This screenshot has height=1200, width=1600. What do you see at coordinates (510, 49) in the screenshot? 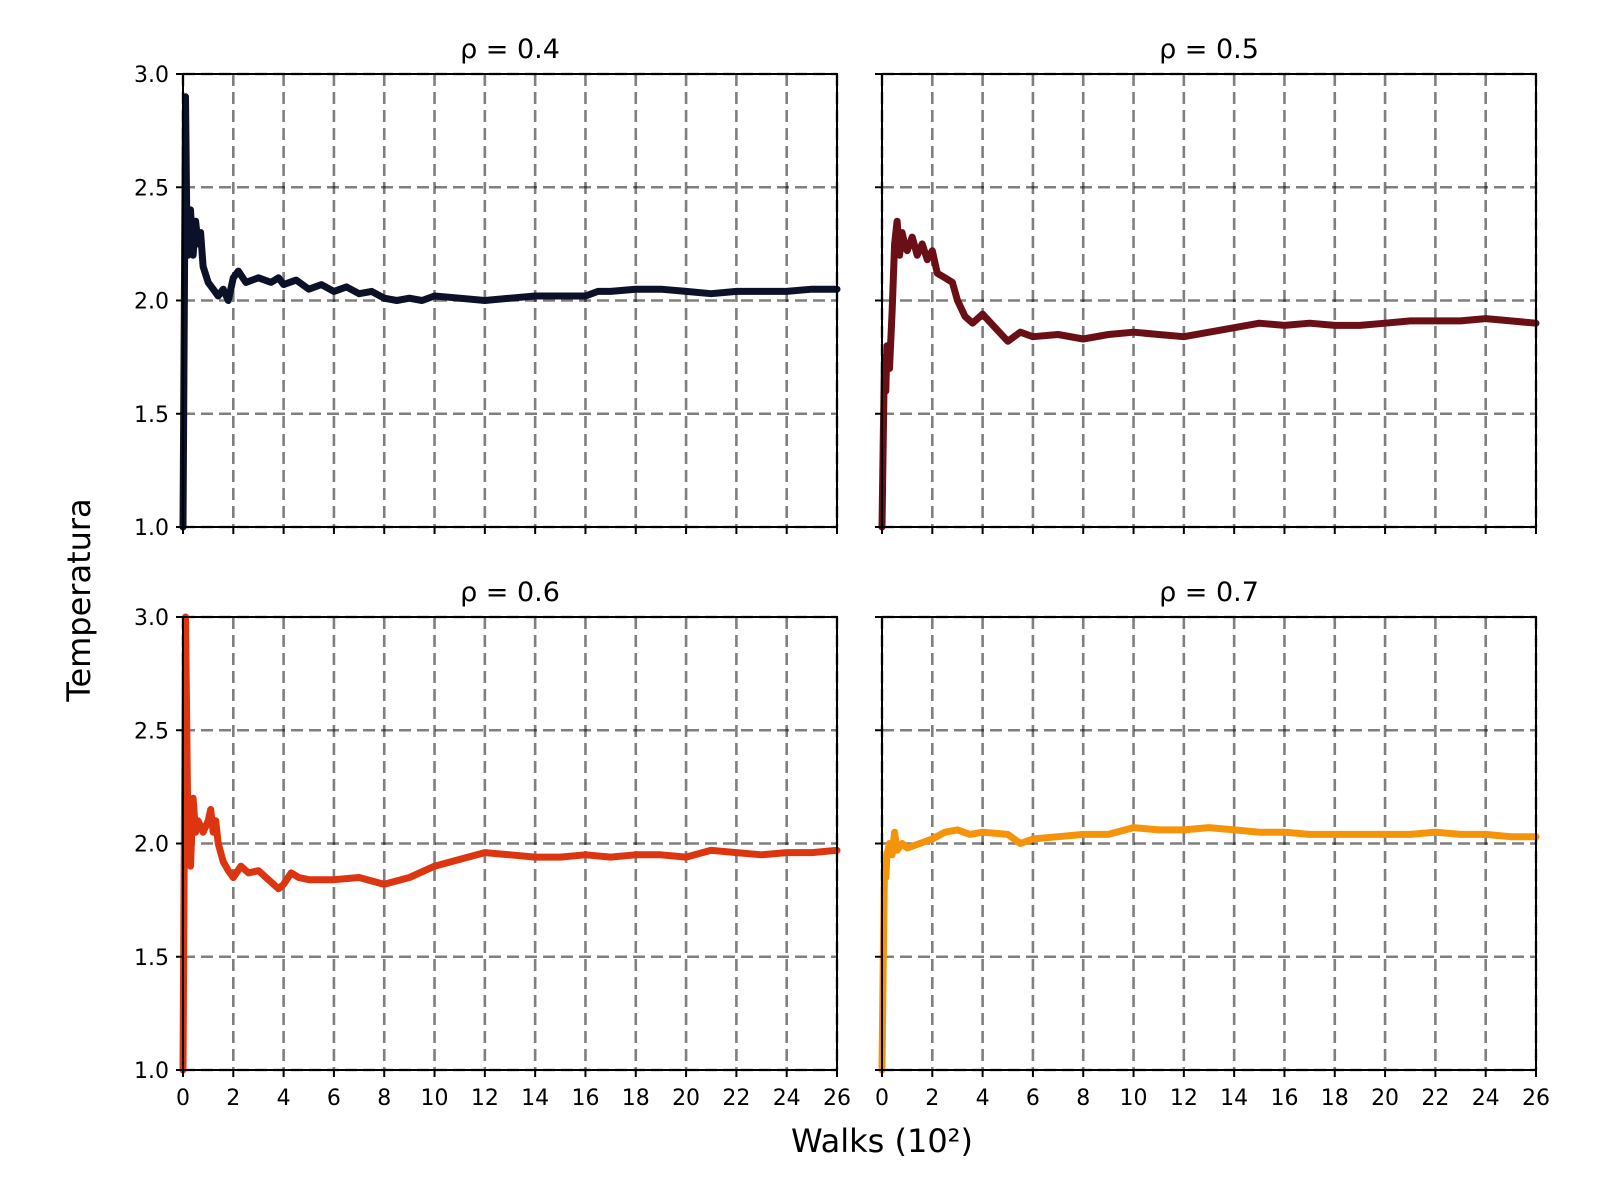
I see `panel-title: ρ = 0.4` at bounding box center [510, 49].